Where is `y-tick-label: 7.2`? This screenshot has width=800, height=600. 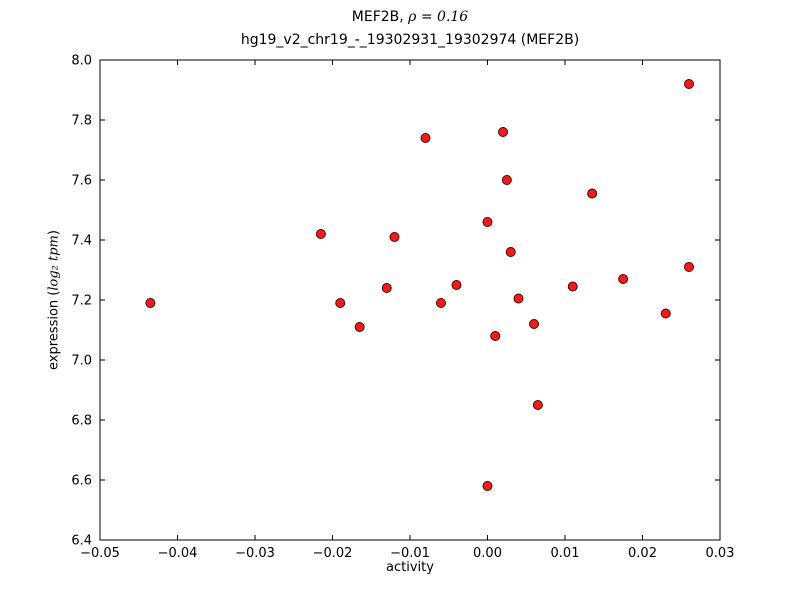 y-tick-label: 7.2 is located at coordinates (81, 301).